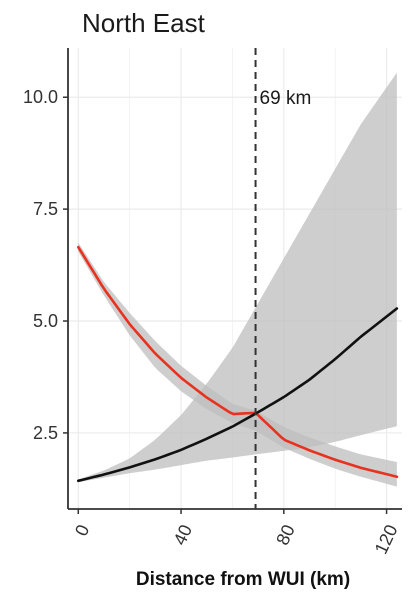  I want to click on reference-line-label: 69 km, so click(286, 98).